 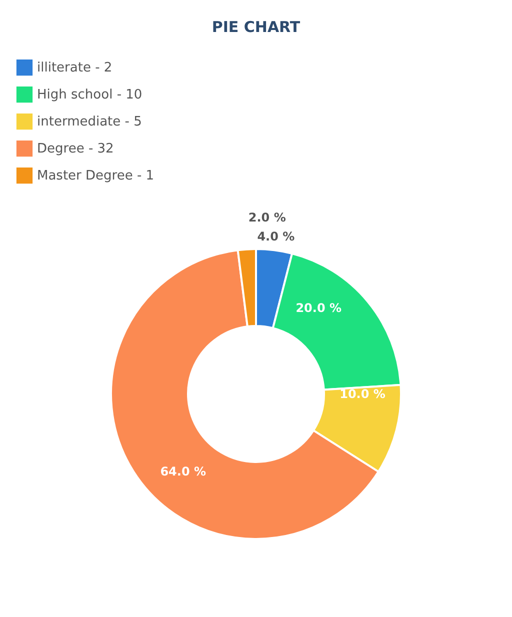 What do you see at coordinates (183, 471) in the screenshot?
I see `data-label: 64.0 %` at bounding box center [183, 471].